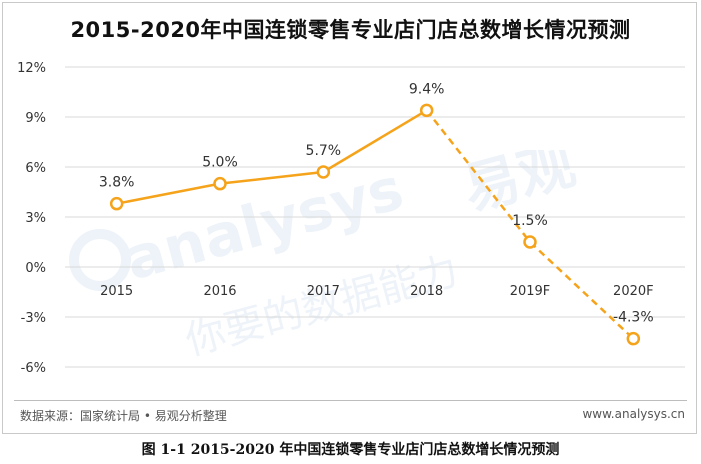 The width and height of the screenshot is (701, 464). What do you see at coordinates (323, 291) in the screenshot?
I see `x-tick-label: 2017` at bounding box center [323, 291].